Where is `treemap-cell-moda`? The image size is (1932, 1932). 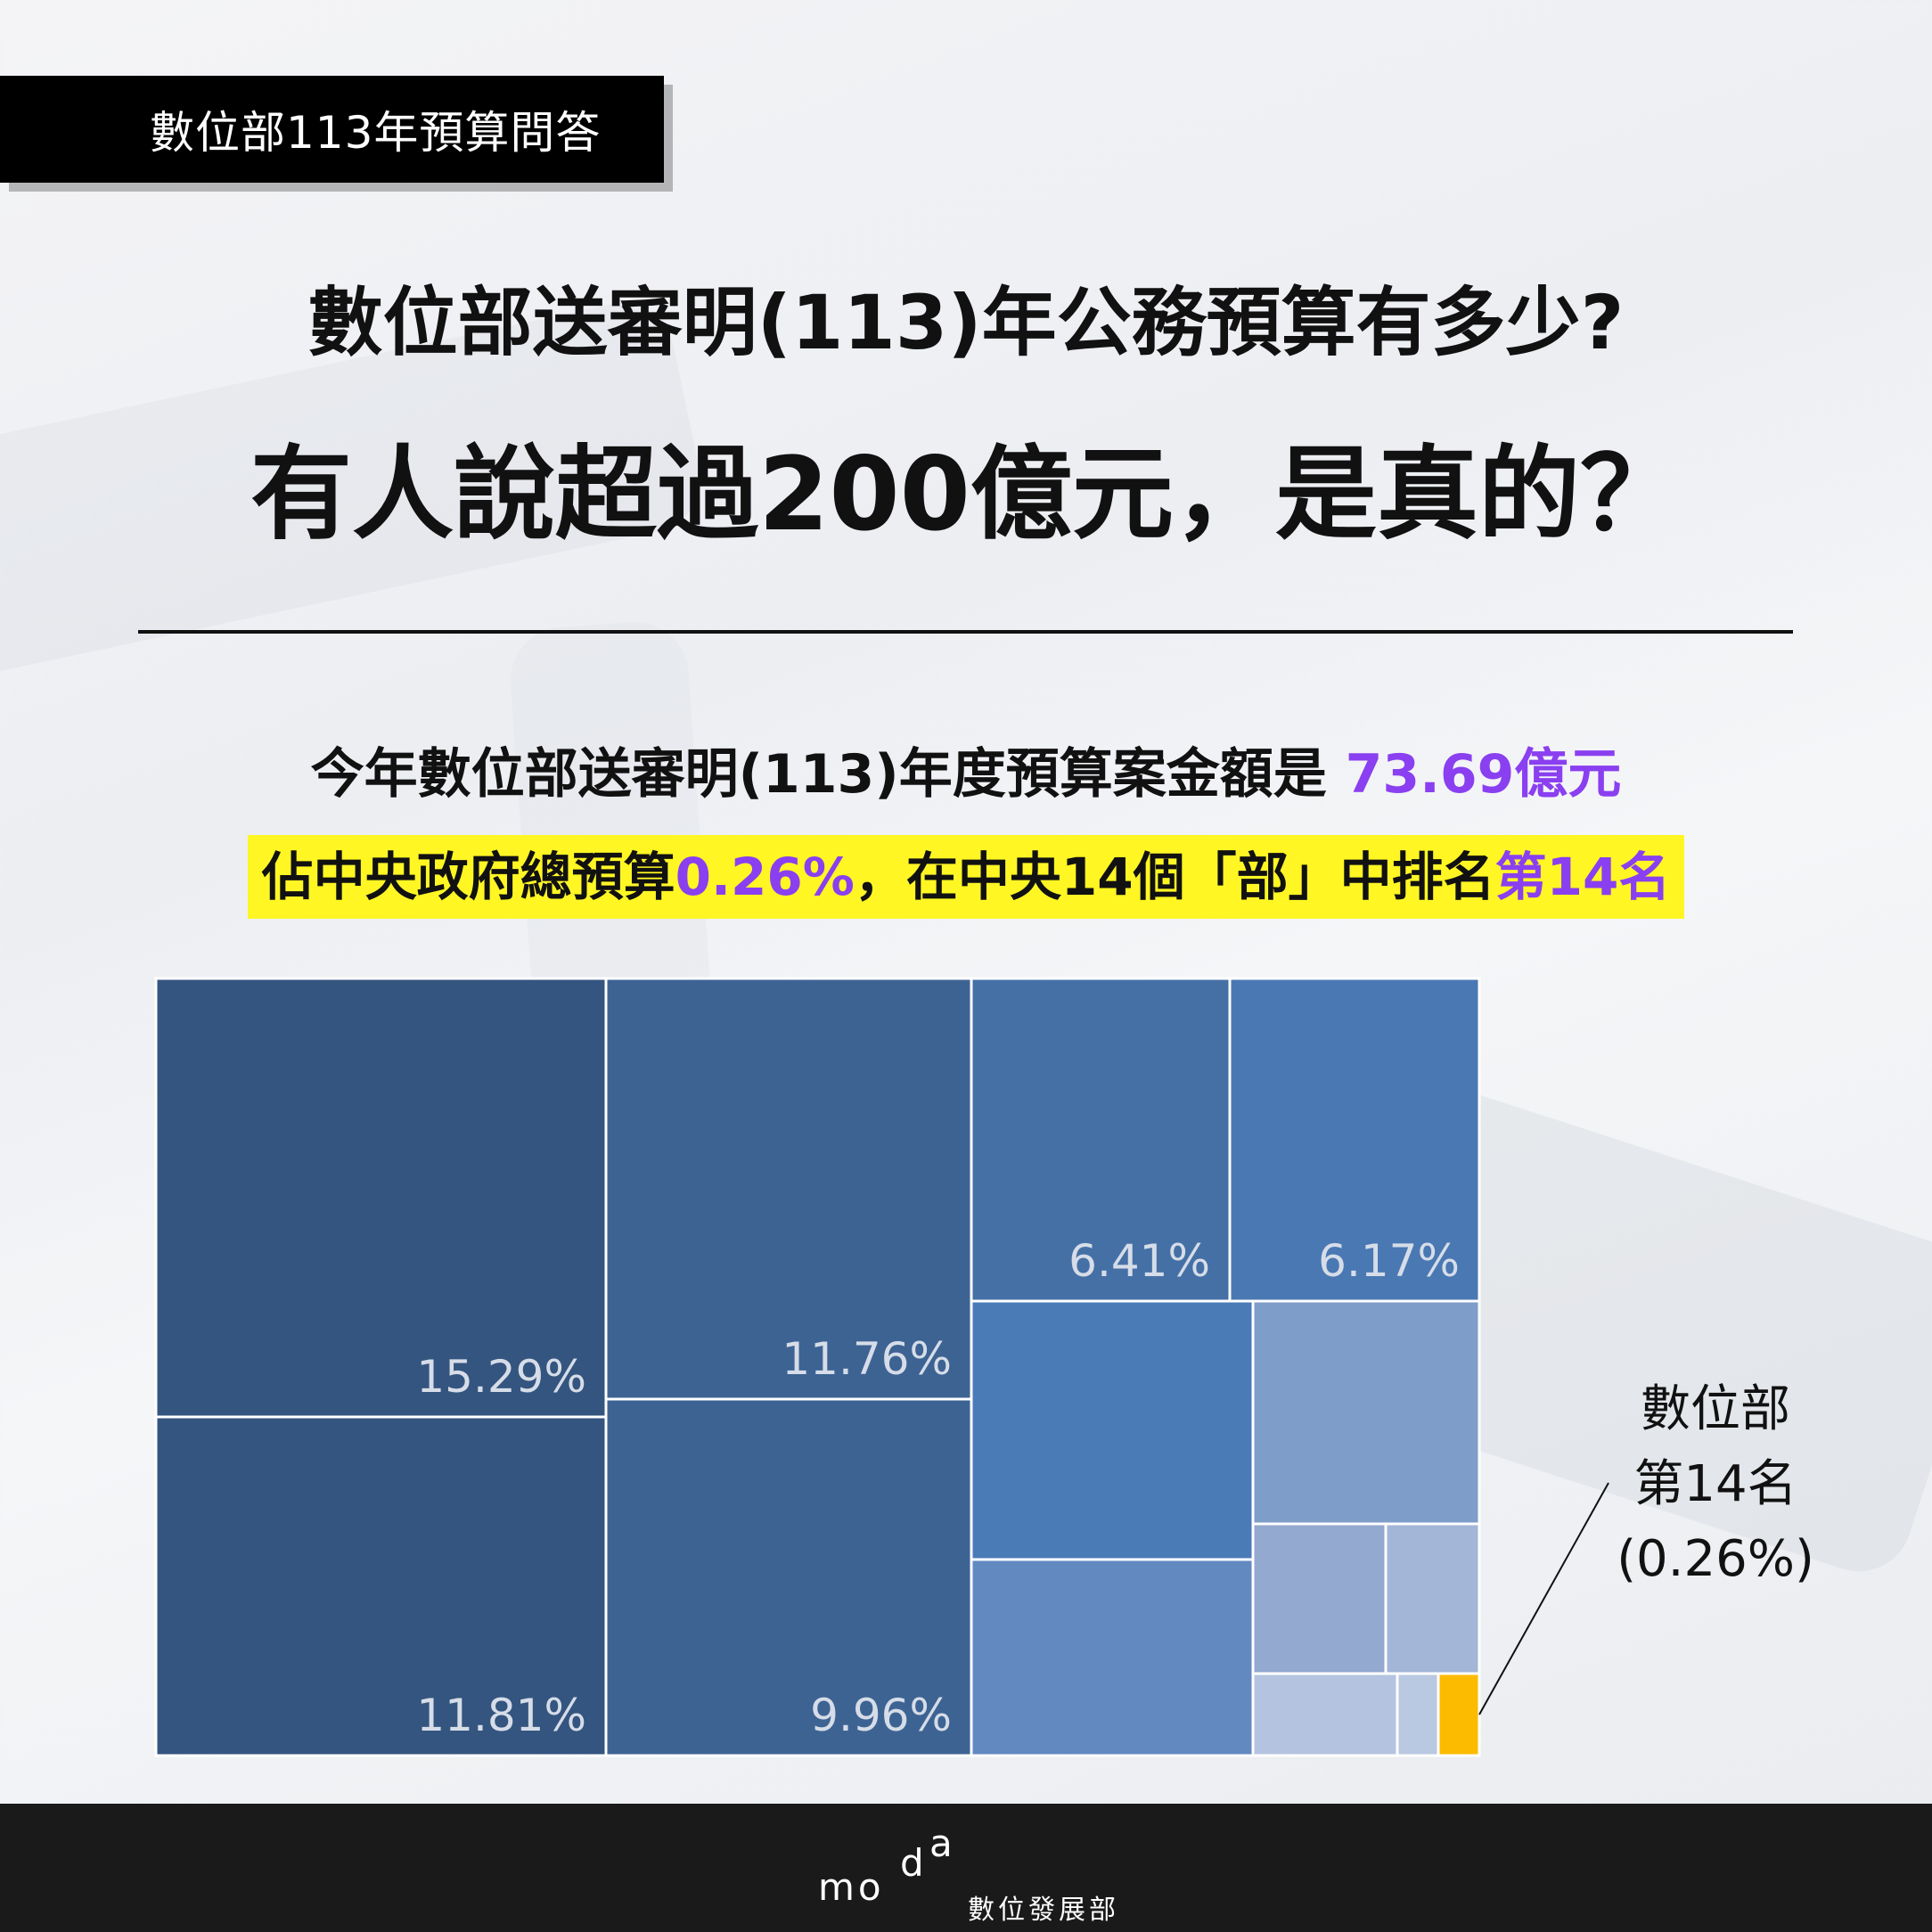
treemap-cell-moda is located at coordinates (1459, 1714).